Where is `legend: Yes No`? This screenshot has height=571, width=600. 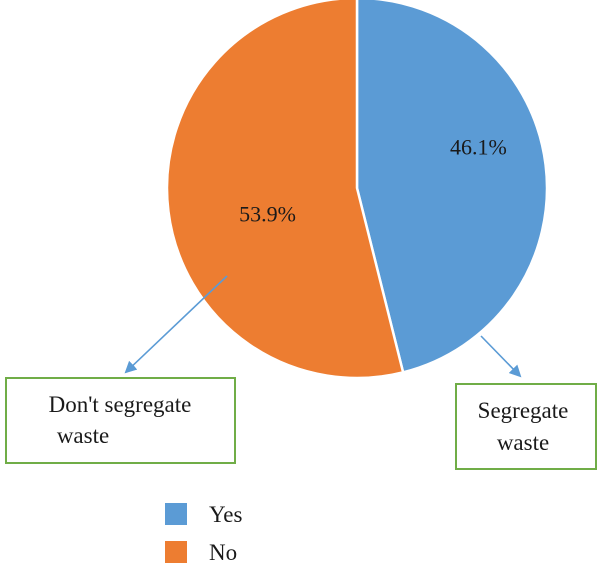 legend: Yes No is located at coordinates (204, 533).